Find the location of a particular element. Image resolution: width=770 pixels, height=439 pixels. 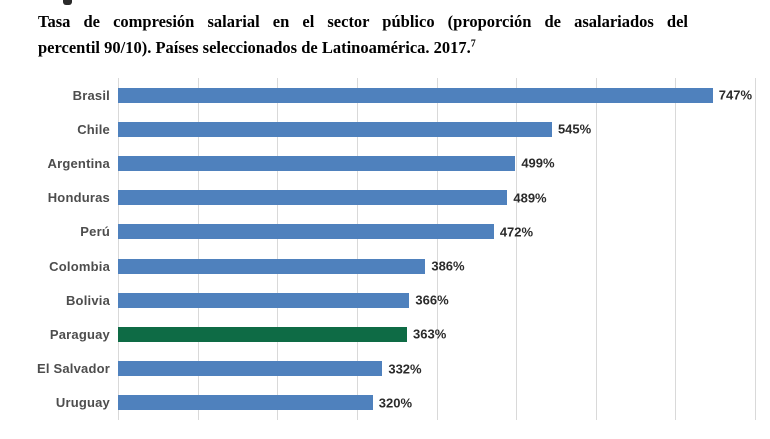

value-label: 747% is located at coordinates (735, 95).